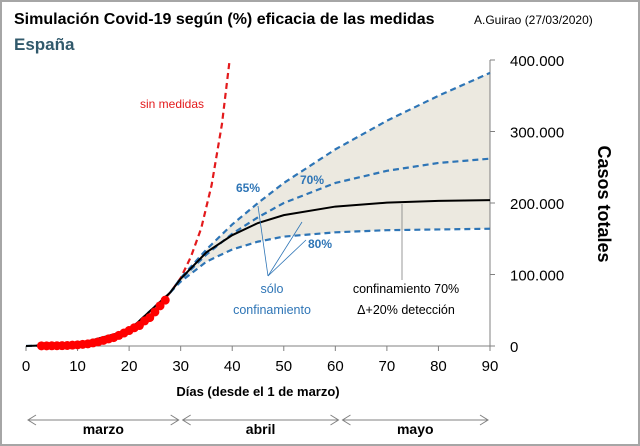 The width and height of the screenshot is (640, 446). Describe the element at coordinates (537, 204) in the screenshot. I see `y-tick-label: 200.000` at that location.